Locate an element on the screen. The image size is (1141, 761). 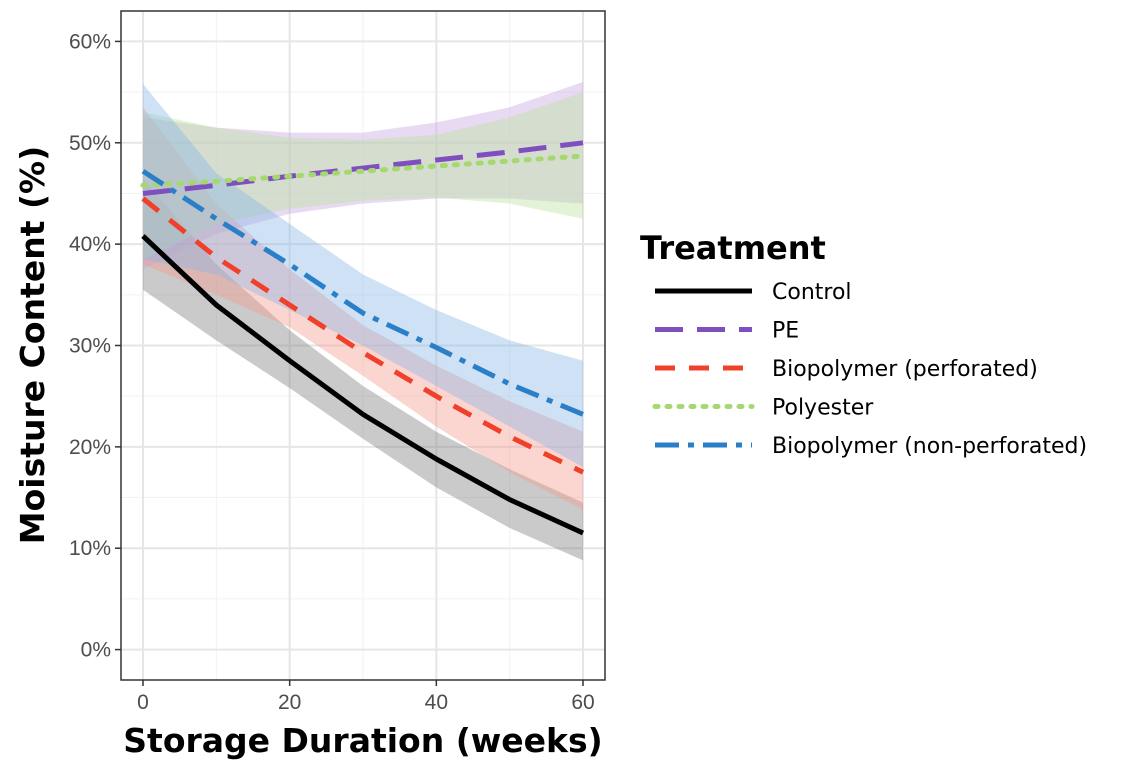
x-axis-title: Storage Duration (weeks) is located at coordinates (362, 740).